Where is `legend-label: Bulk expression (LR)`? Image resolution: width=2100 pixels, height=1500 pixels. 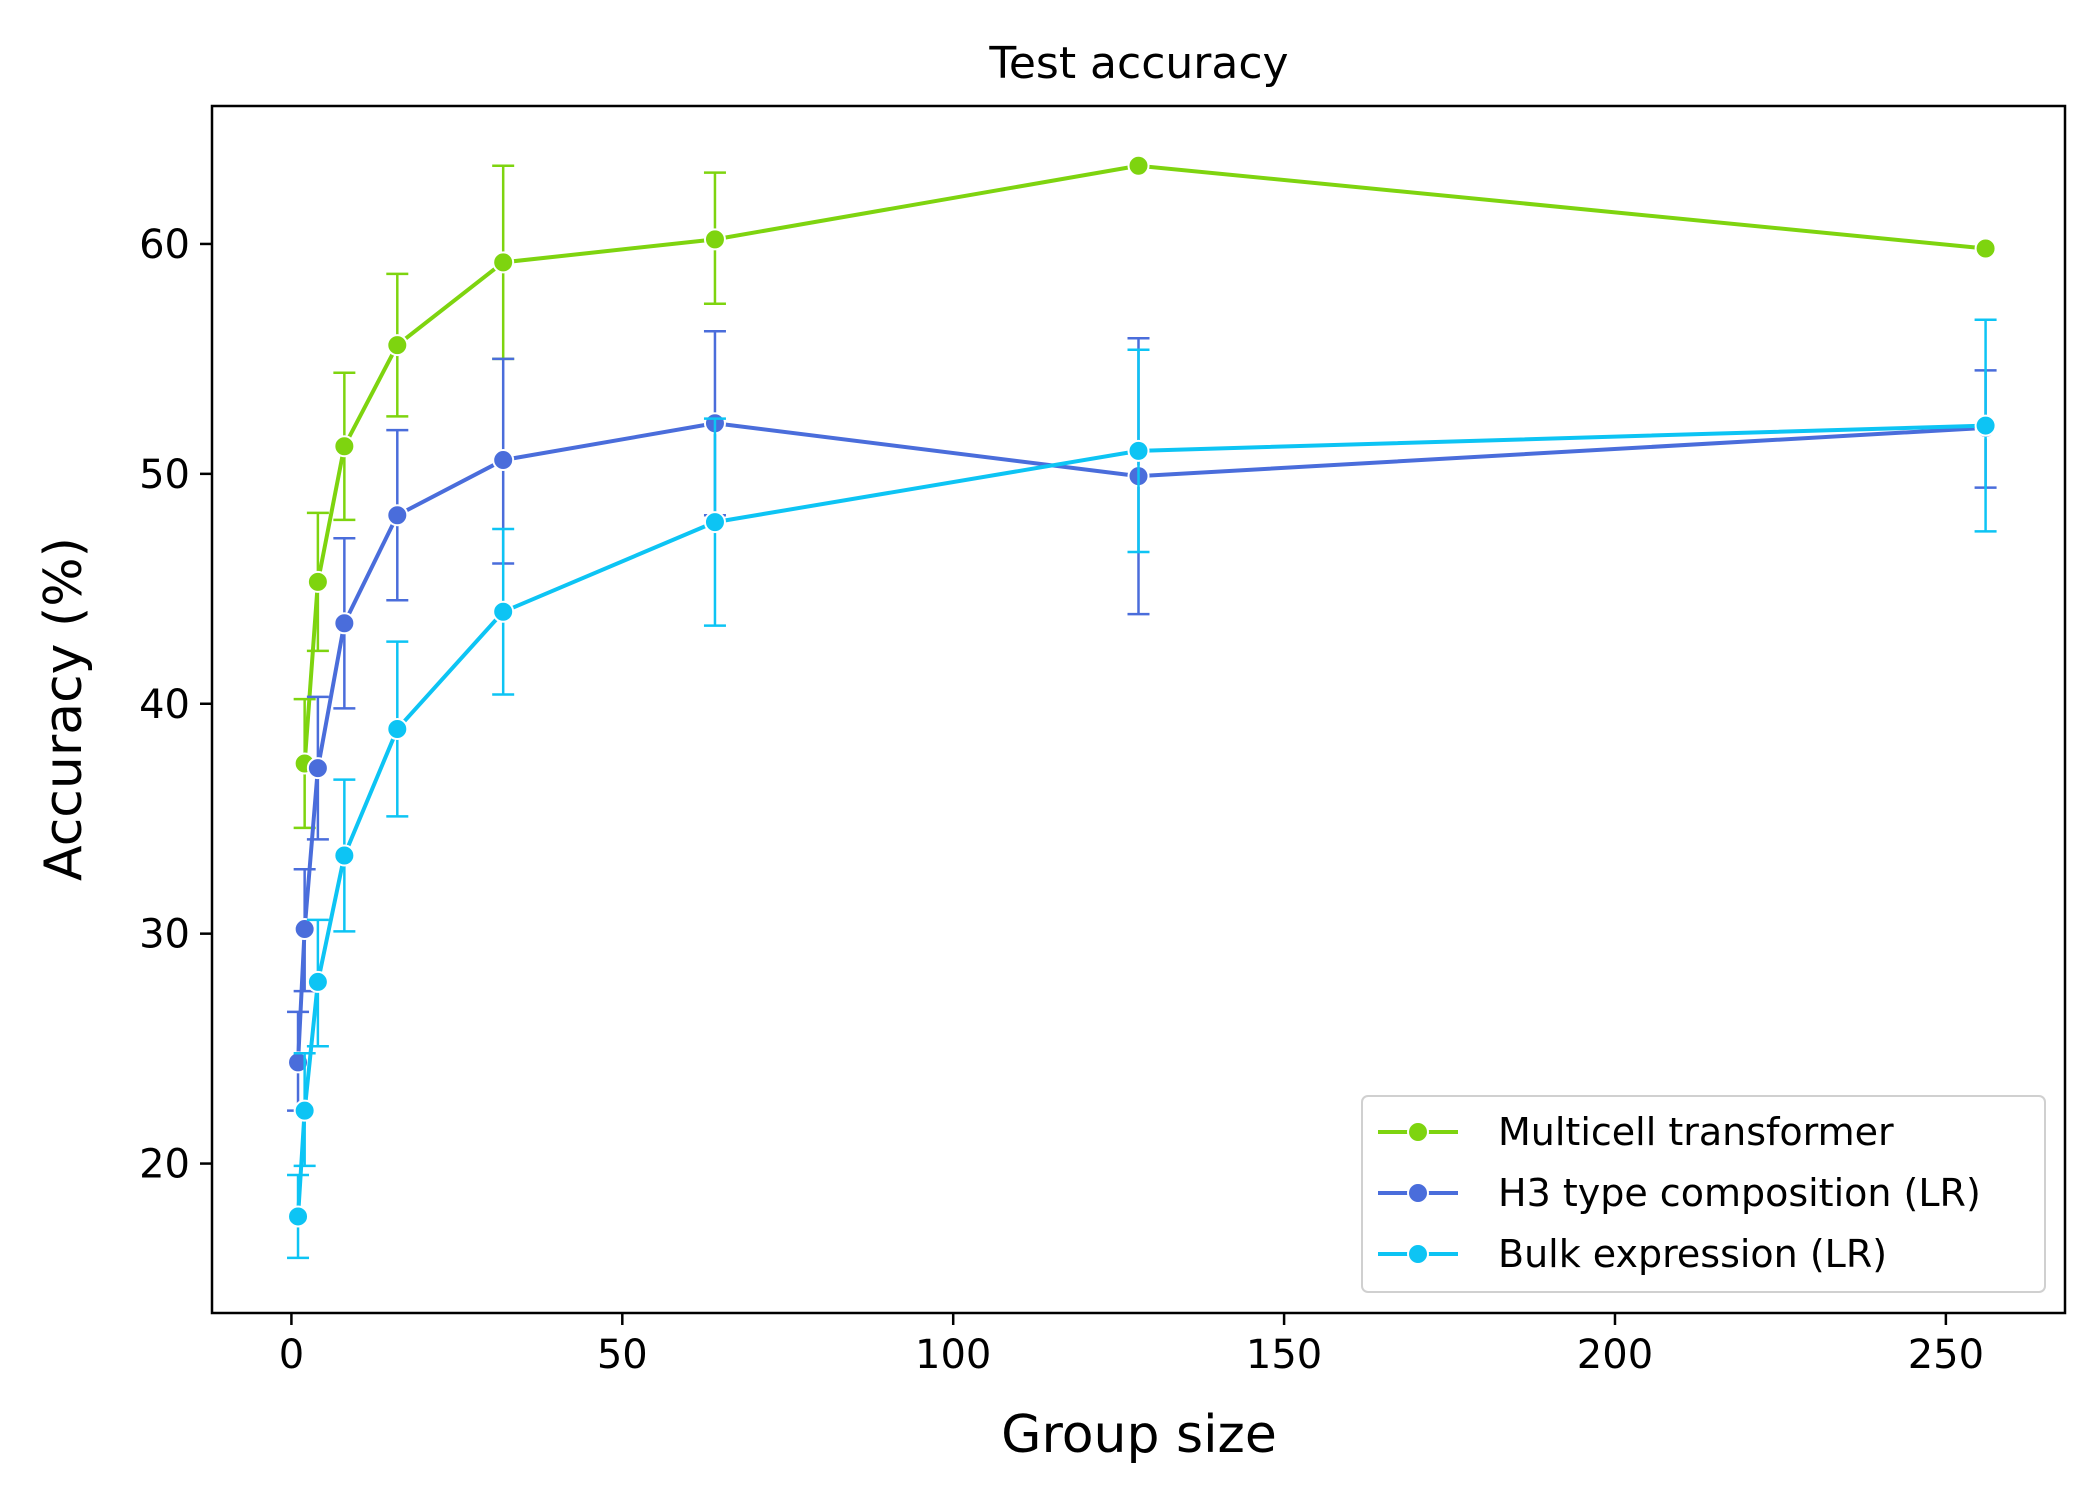 legend-label: Bulk expression (LR) is located at coordinates (1692, 1254).